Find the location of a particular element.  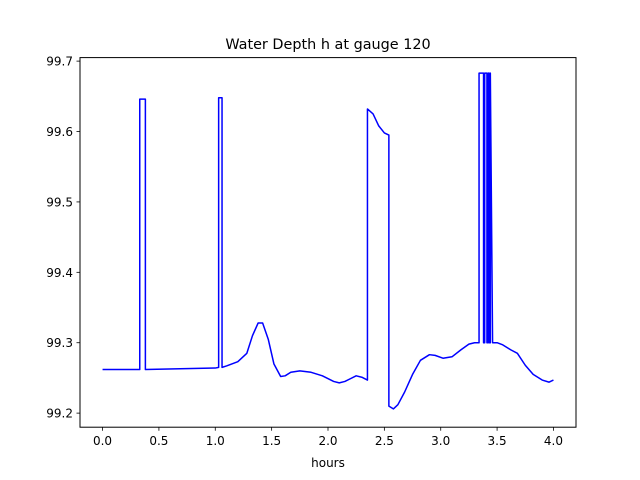

x-axis-label: hours is located at coordinates (328, 463).